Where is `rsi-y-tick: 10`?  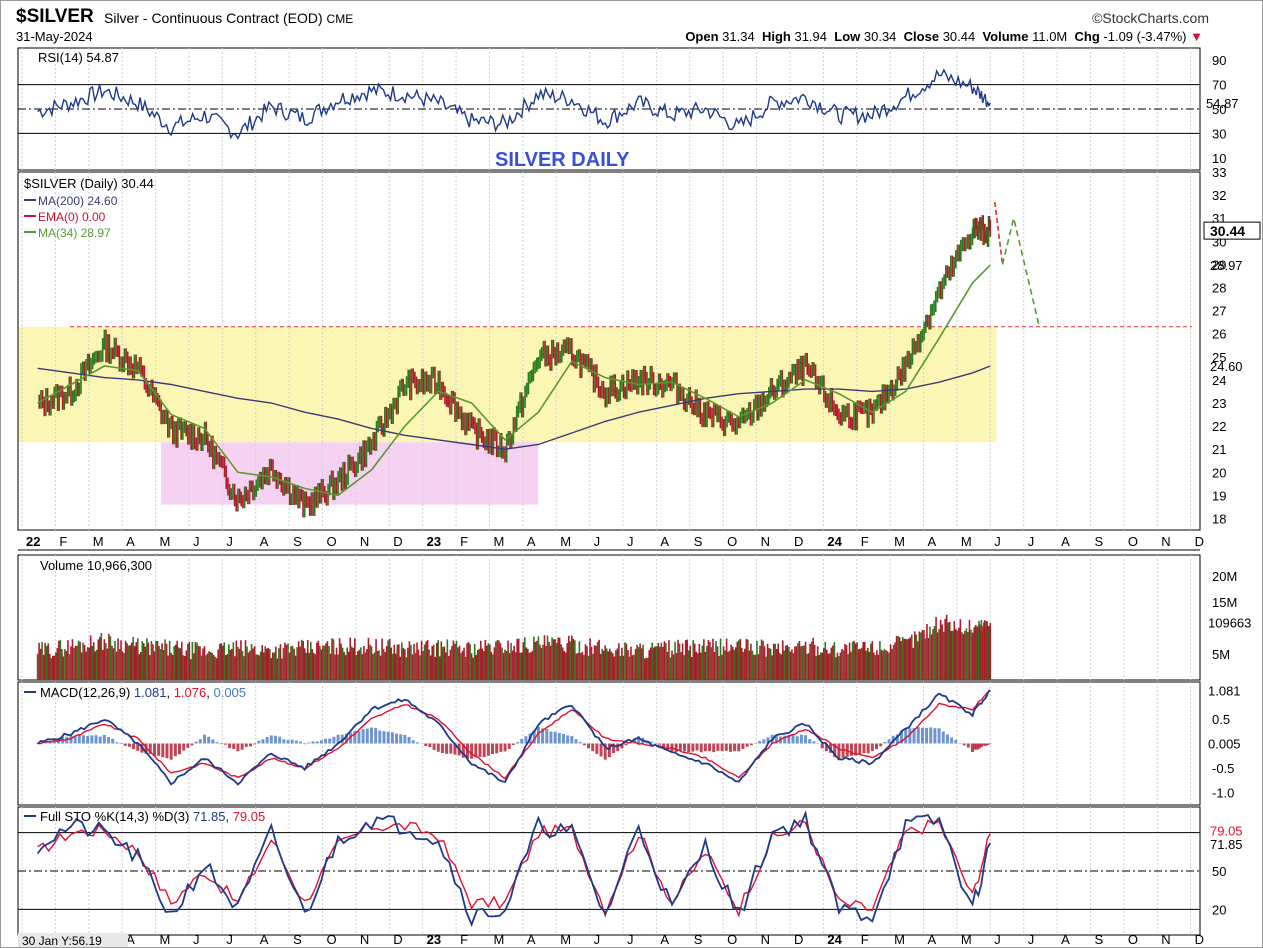
rsi-y-tick: 10 is located at coordinates (1219, 158).